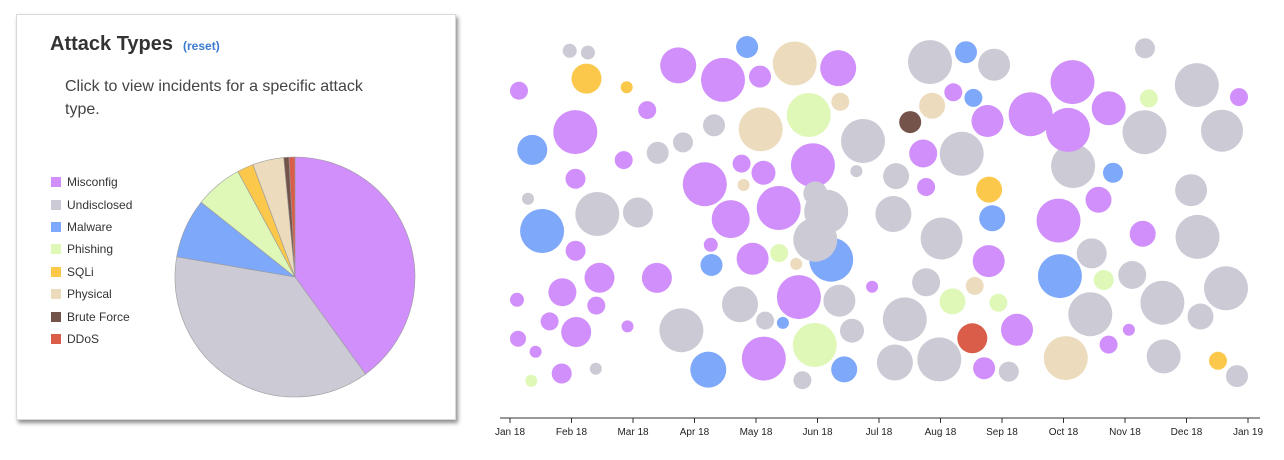  Describe the element at coordinates (91, 272) in the screenshot. I see `legend-item-sqli: SQLi` at that location.